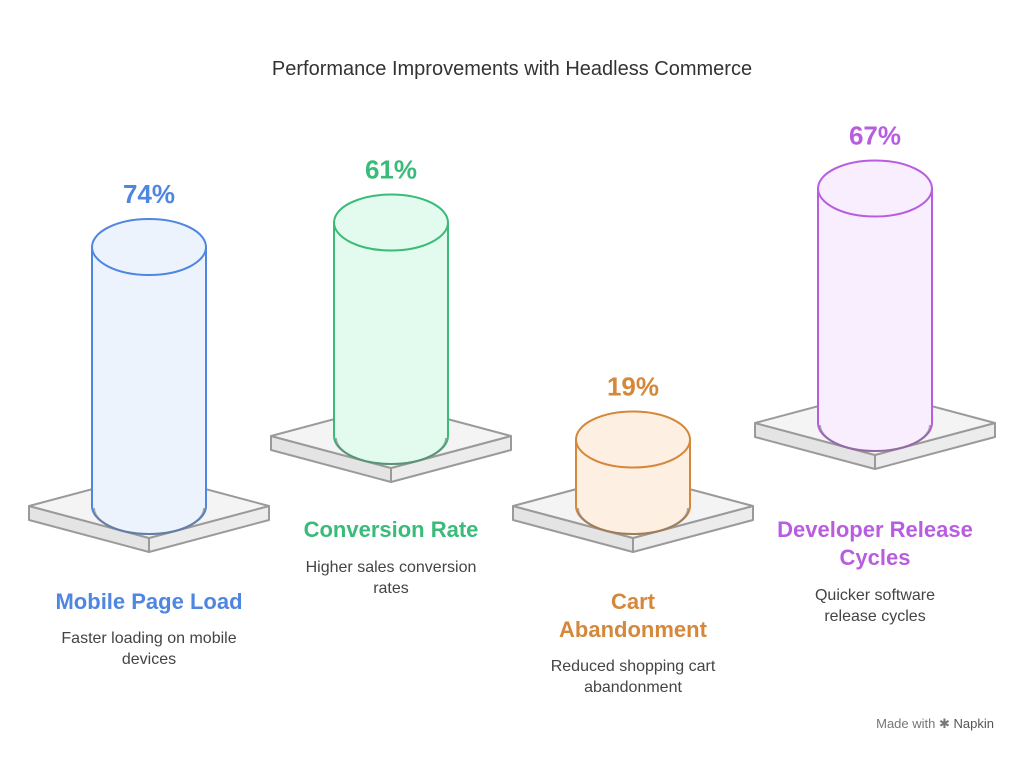 This screenshot has height=757, width=1024. What do you see at coordinates (149, 601) in the screenshot?
I see `label-mobile-page-load: Mobile Page Load` at bounding box center [149, 601].